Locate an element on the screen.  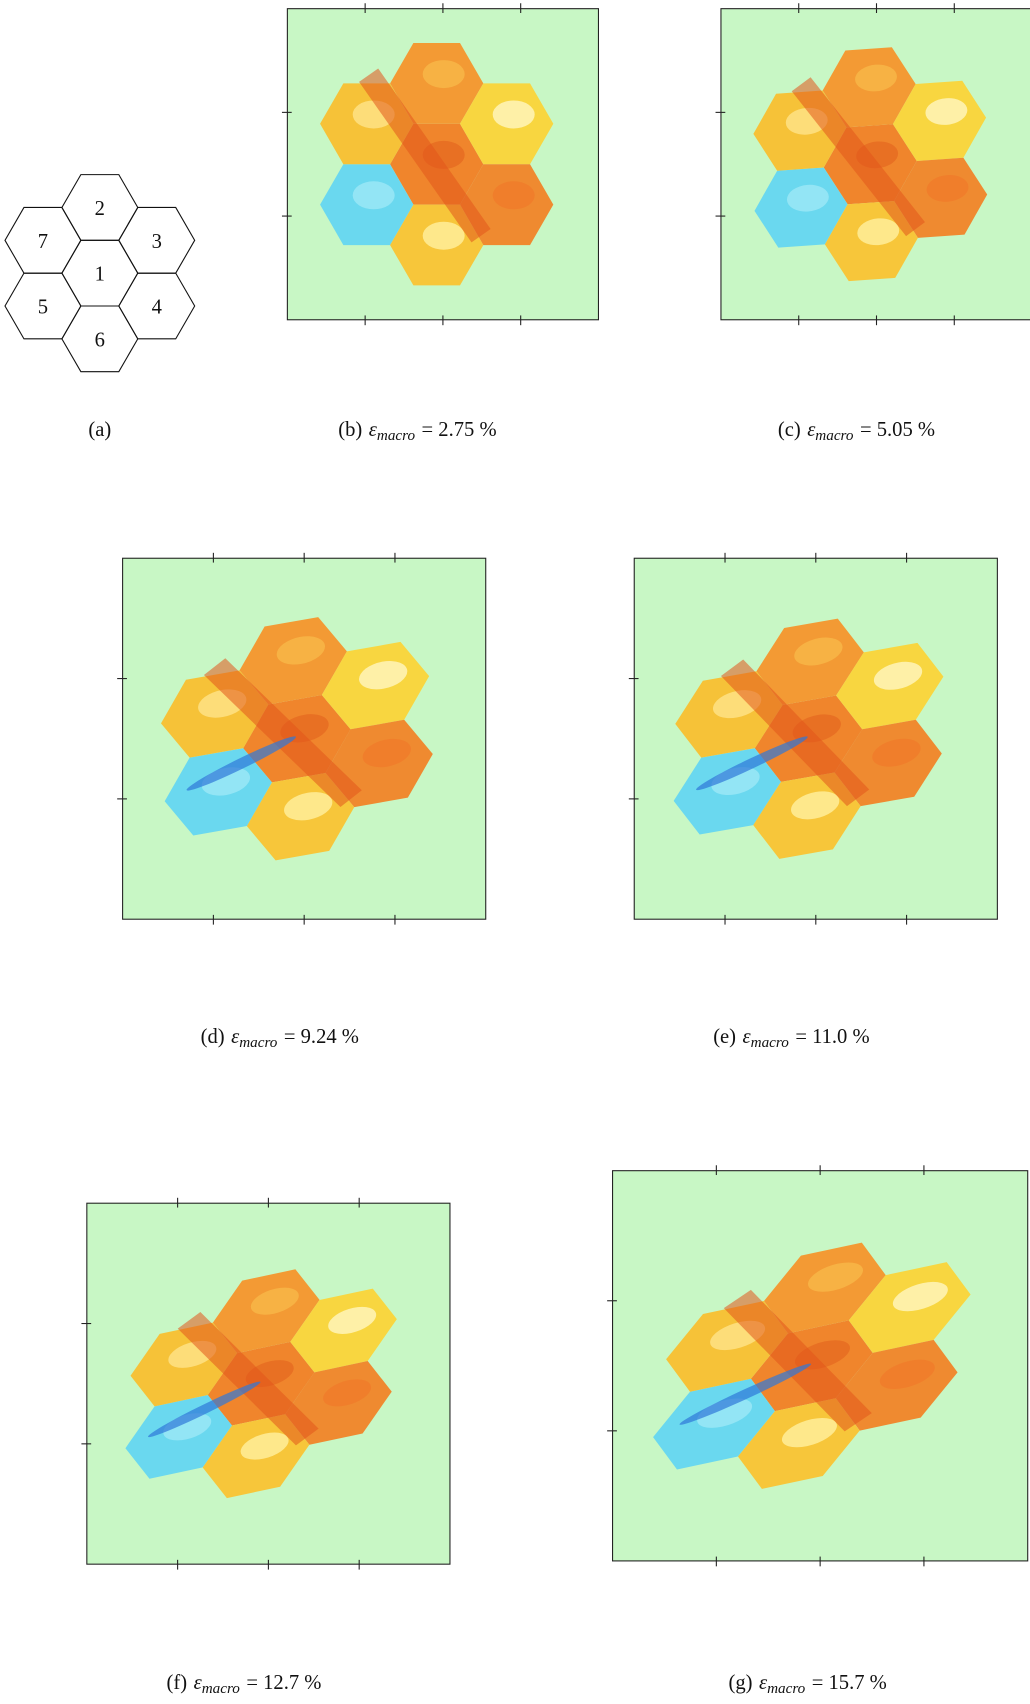
caption-relation: = 5.05 % is located at coordinates (897, 430).